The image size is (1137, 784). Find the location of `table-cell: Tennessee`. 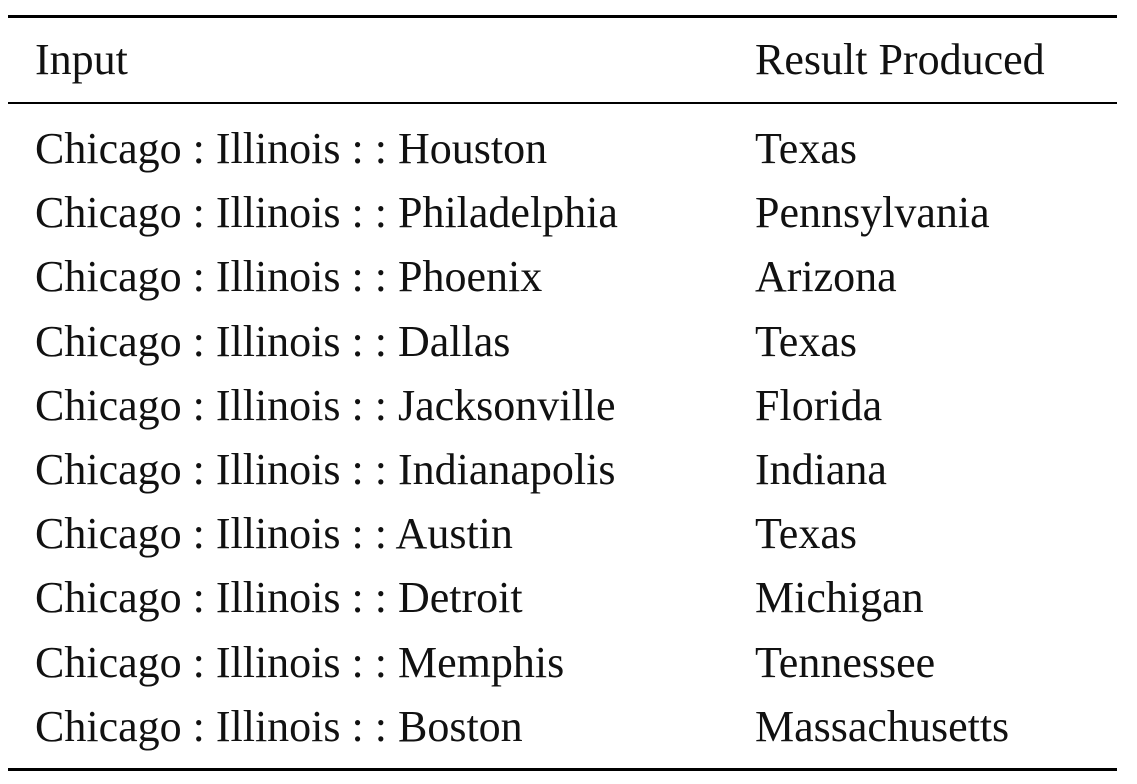

table-cell: Tennessee is located at coordinates (845, 662).